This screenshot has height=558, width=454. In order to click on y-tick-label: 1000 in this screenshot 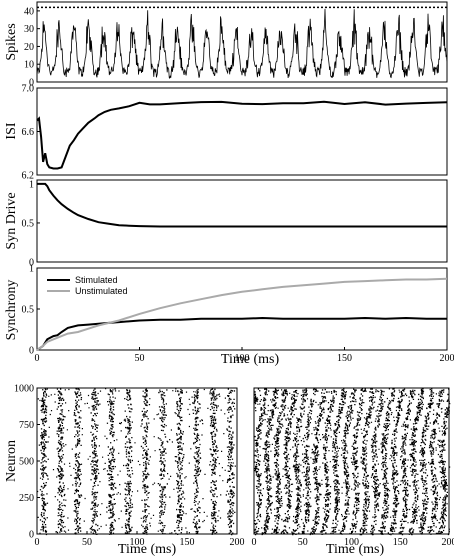, I will do `click(24, 389)`.